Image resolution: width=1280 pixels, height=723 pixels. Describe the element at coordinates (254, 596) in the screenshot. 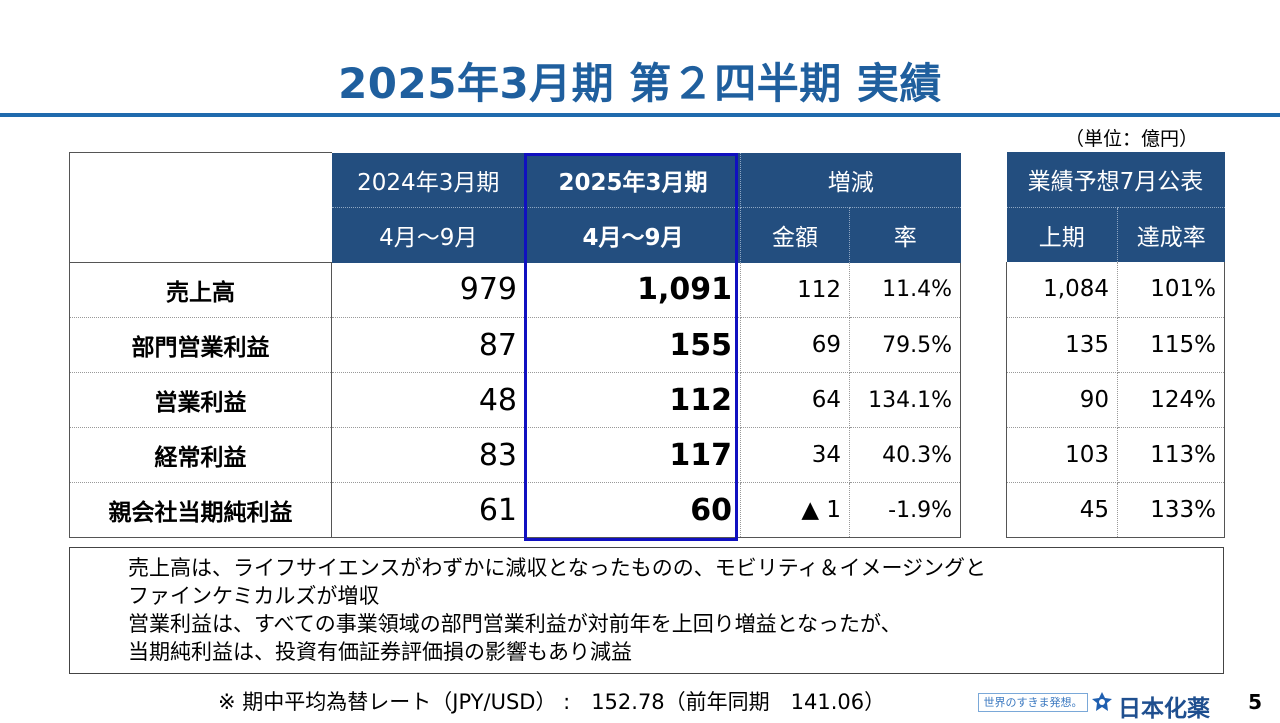

I see `commentary-line: ファインケミカルズが増収` at that location.